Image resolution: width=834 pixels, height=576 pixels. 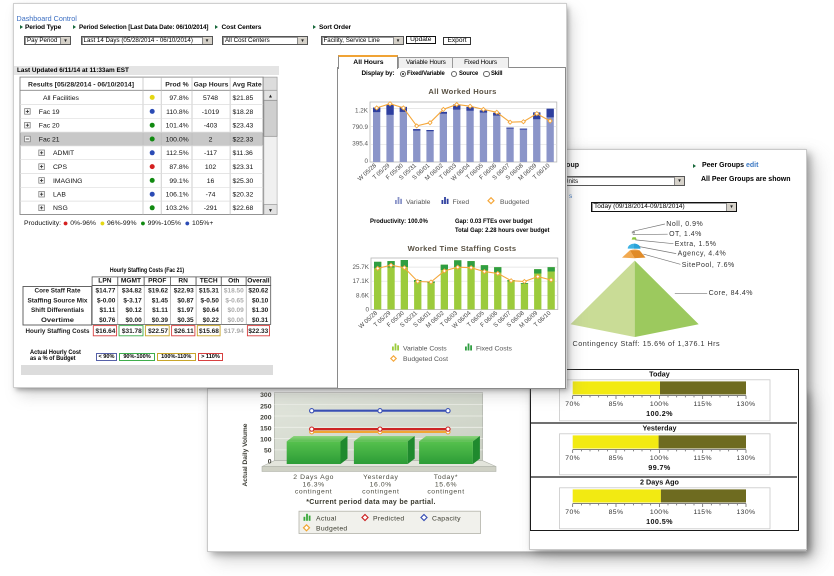 What do you see at coordinates (158, 331) in the screenshot?
I see `svg-text: $22.57` at bounding box center [158, 331].